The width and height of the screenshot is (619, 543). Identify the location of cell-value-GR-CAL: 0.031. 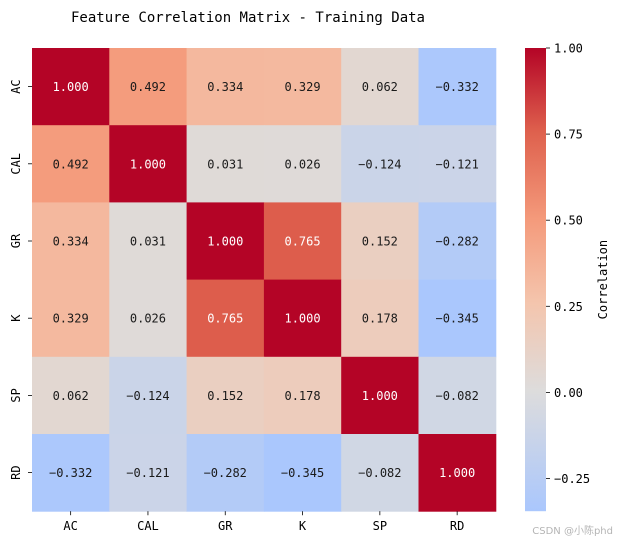
(148, 242).